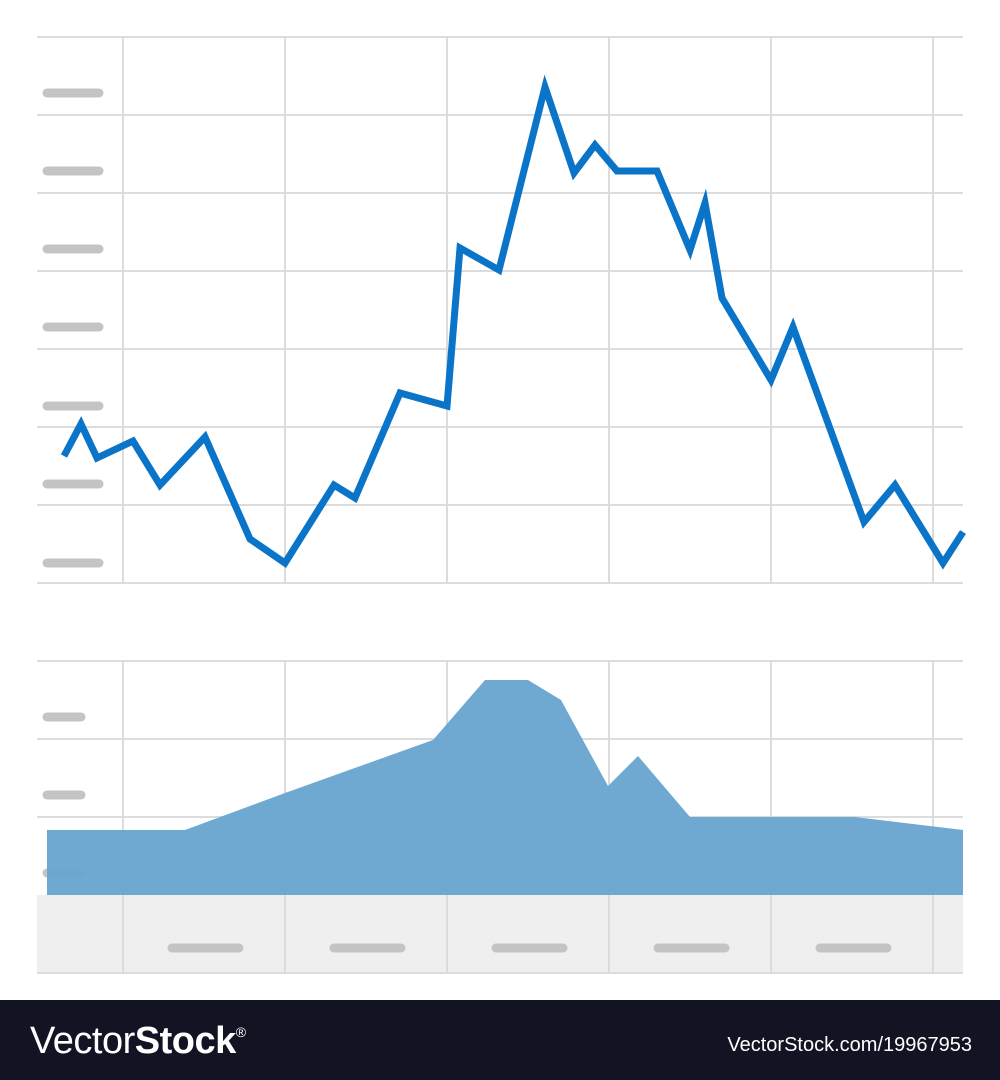  Describe the element at coordinates (500, 1040) in the screenshot. I see `watermark-footer: VectorStock® VectorStock.com/19967953` at that location.